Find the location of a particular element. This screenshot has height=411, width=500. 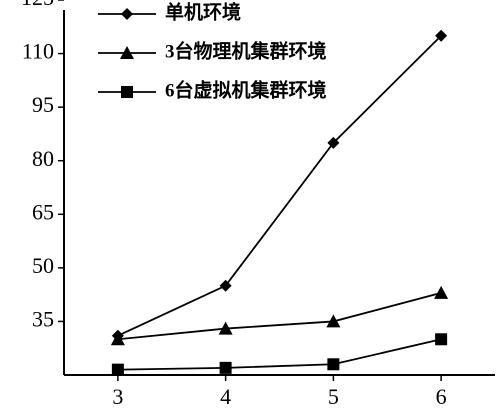

x-tick-label: 4 is located at coordinates (225, 396).